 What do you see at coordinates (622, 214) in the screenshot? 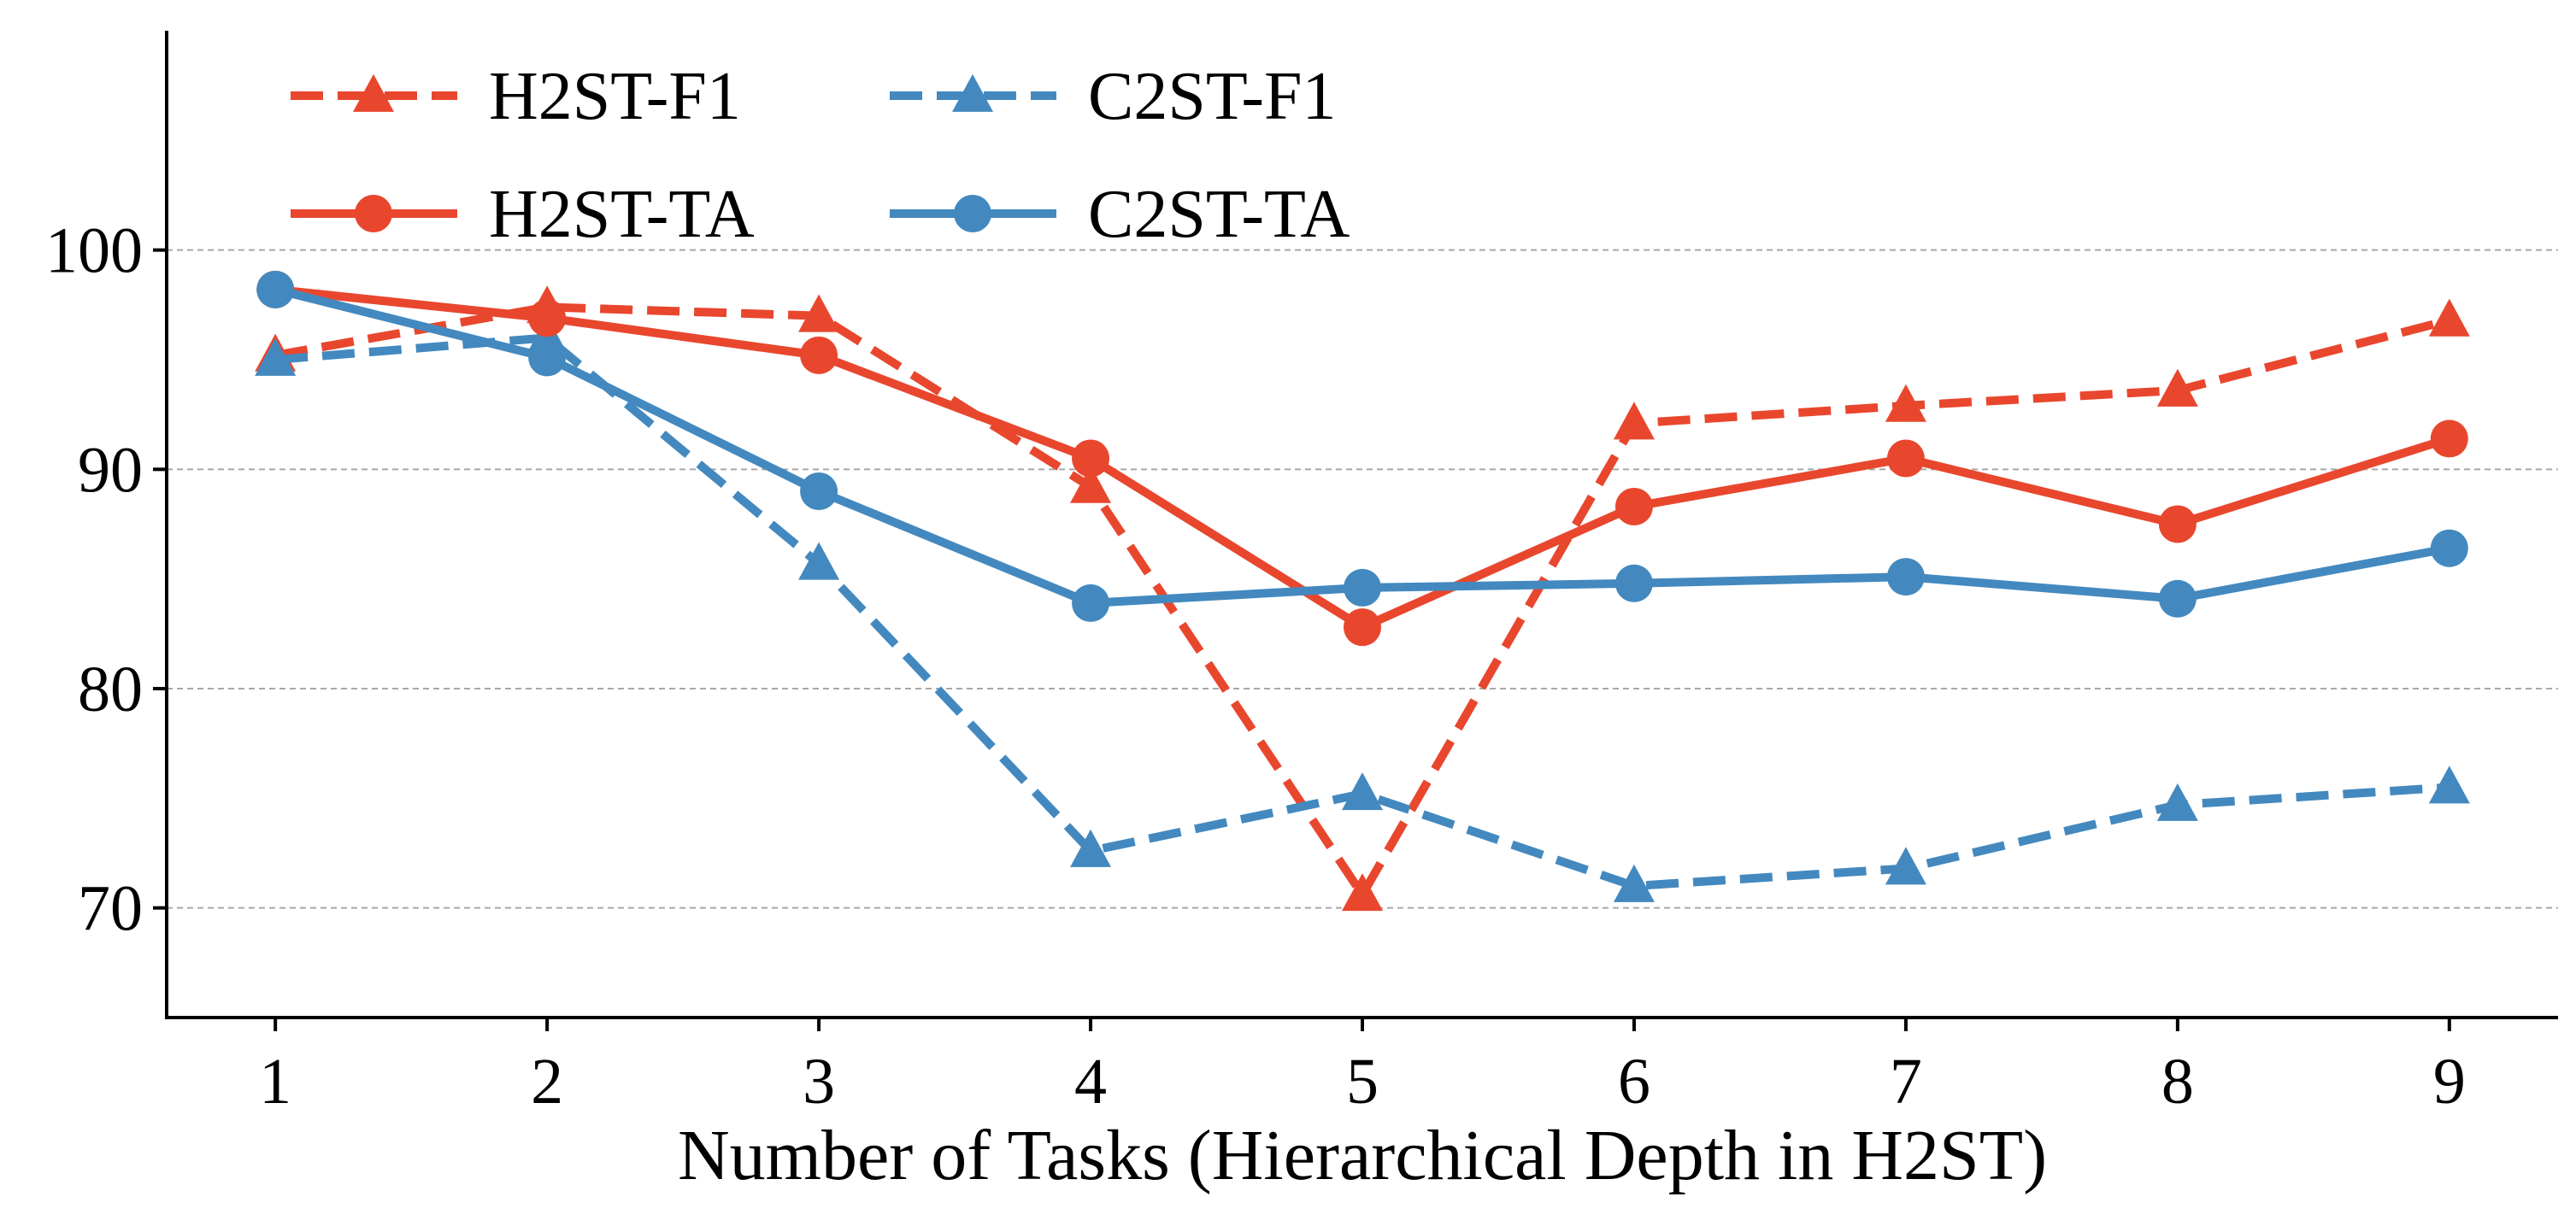
I see `legend-label-h2st-ta: H2ST-TA` at bounding box center [622, 214].